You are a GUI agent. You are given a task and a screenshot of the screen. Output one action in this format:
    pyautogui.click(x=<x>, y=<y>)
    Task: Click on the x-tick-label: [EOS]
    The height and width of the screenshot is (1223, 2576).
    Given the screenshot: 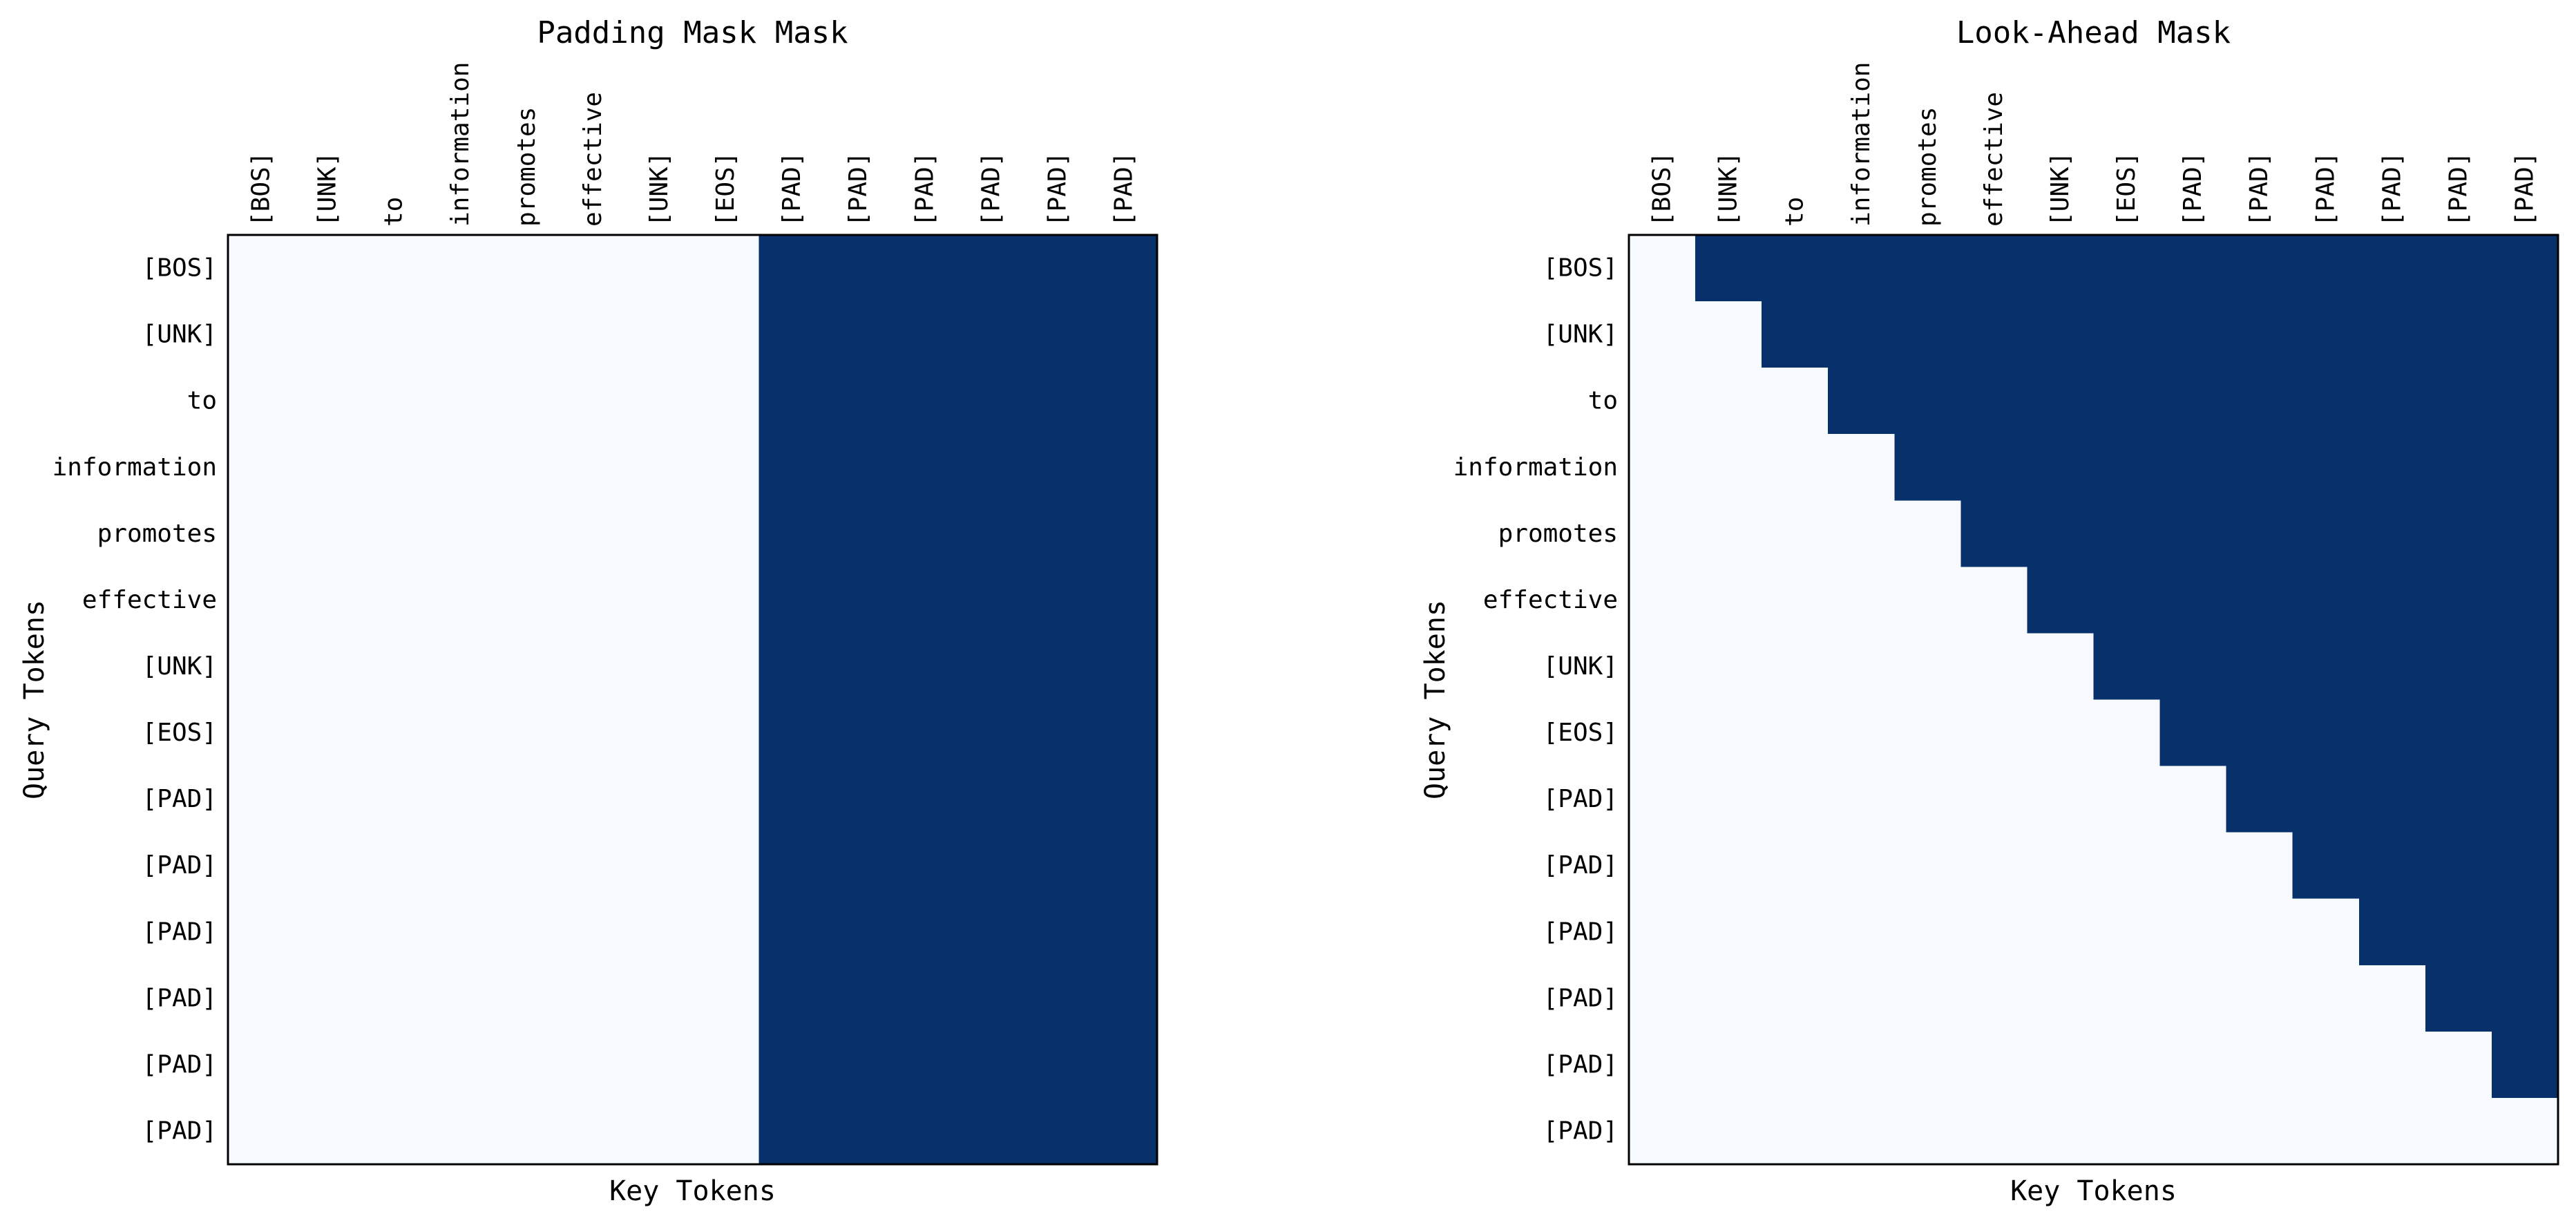 What is the action you would take?
    pyautogui.click(x=726, y=189)
    